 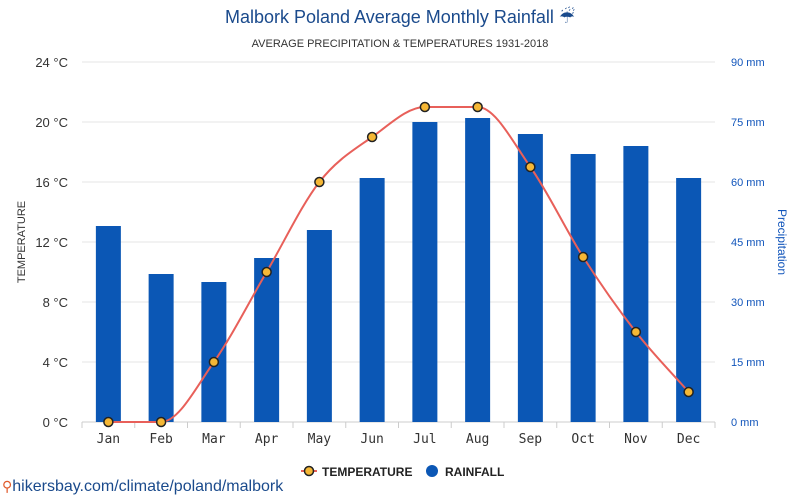 I want to click on left-axis-label: TEMPERATURE, so click(x=22, y=242).